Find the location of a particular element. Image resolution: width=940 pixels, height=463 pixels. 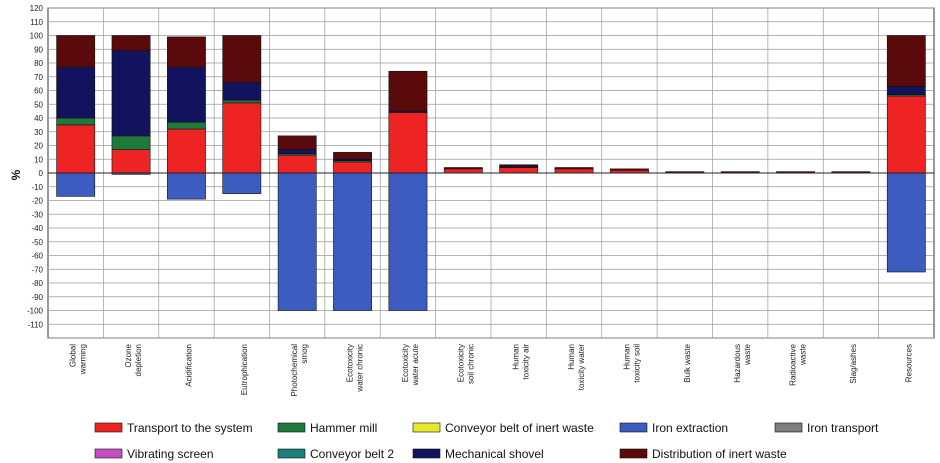

x-tick-label: Photochemical smog is located at coordinates (299, 370).